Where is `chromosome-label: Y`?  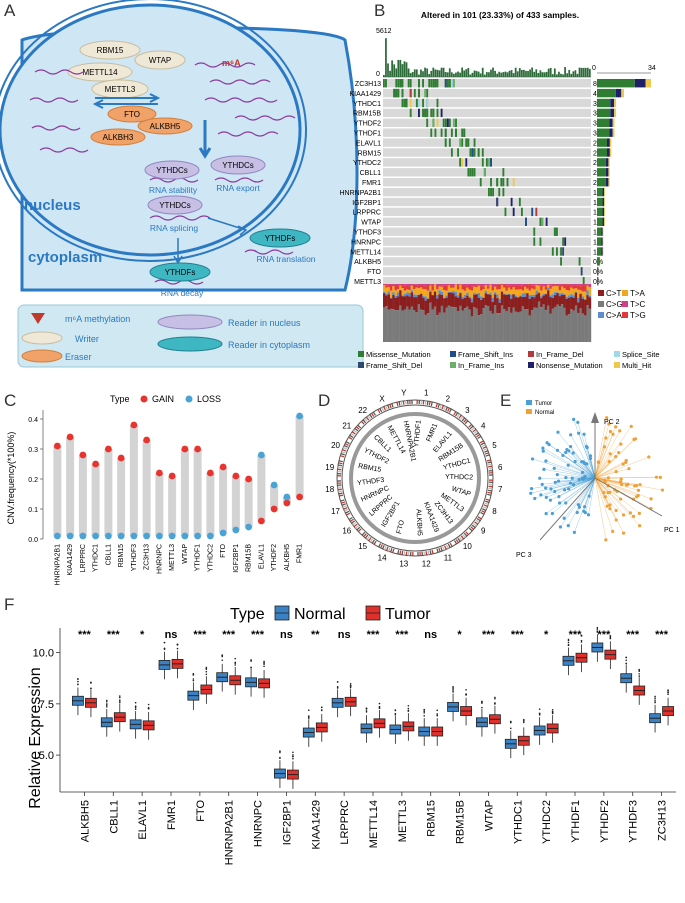 chromosome-label: Y is located at coordinates (404, 393).